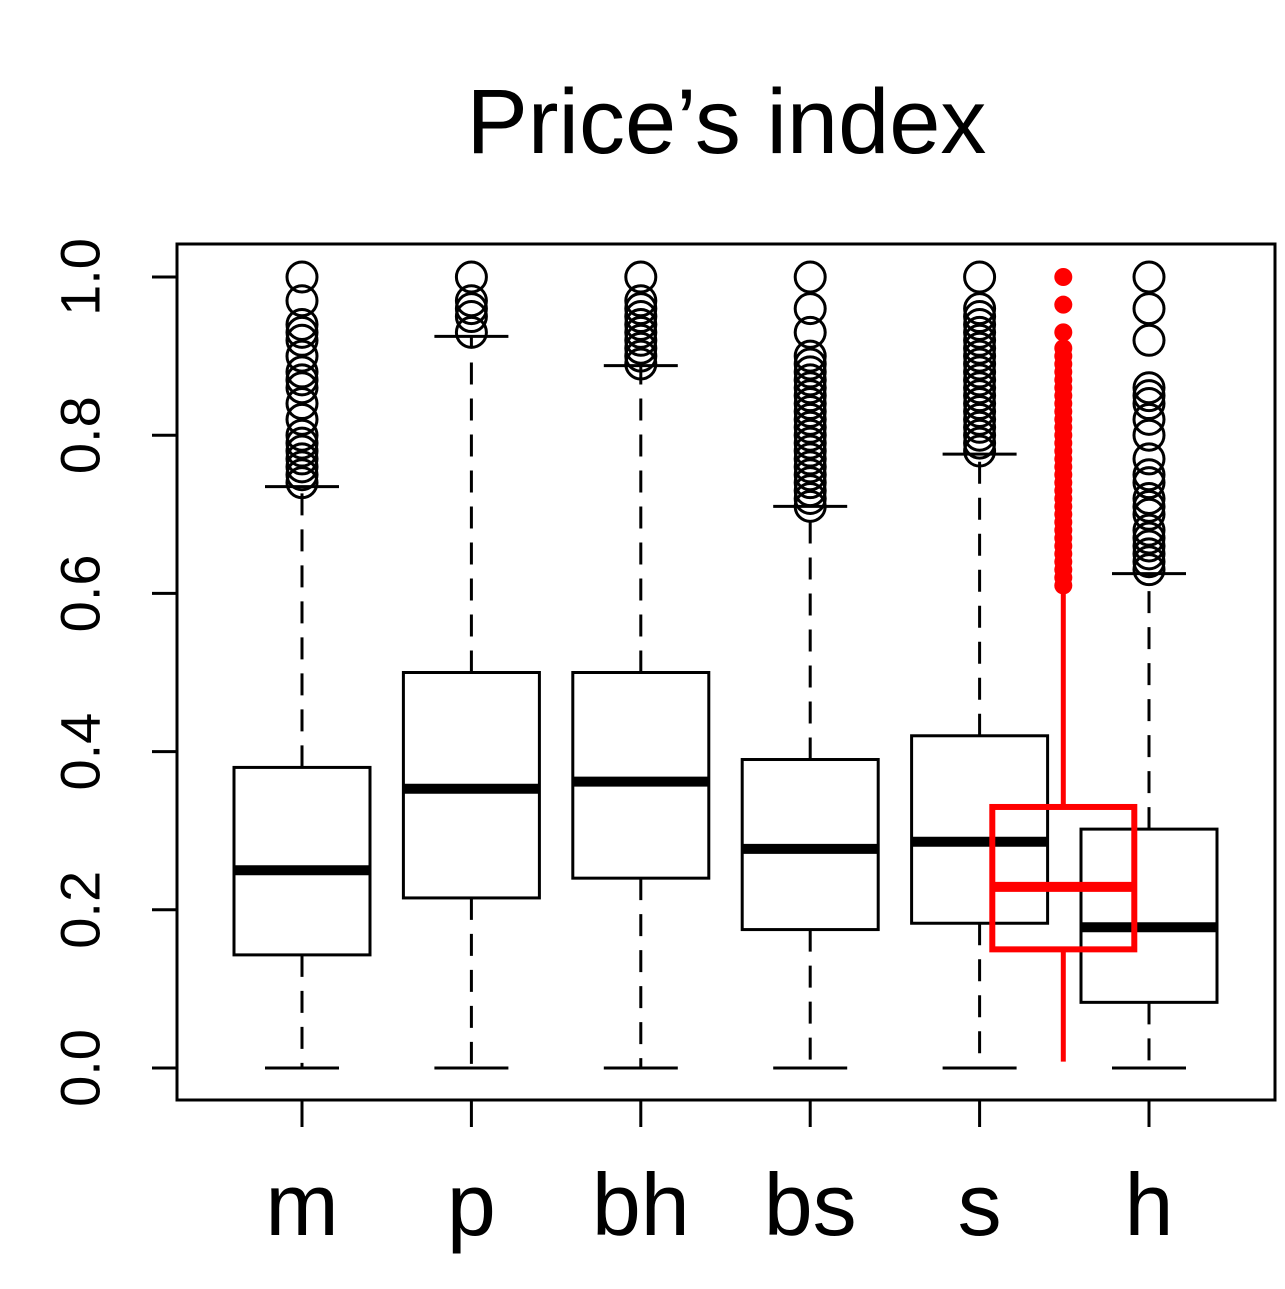  Describe the element at coordinates (726, 122) in the screenshot. I see `chart-title: Price’s index` at that location.